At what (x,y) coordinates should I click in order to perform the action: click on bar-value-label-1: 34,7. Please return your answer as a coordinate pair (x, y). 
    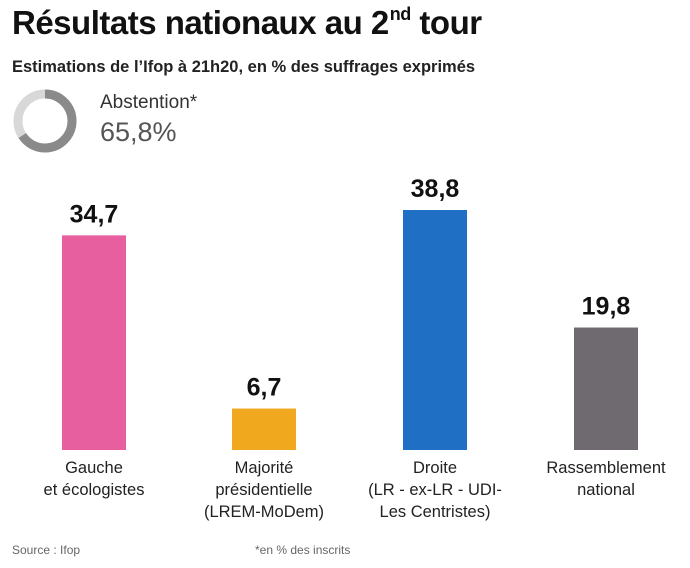
    Looking at the image, I should click on (94, 214).